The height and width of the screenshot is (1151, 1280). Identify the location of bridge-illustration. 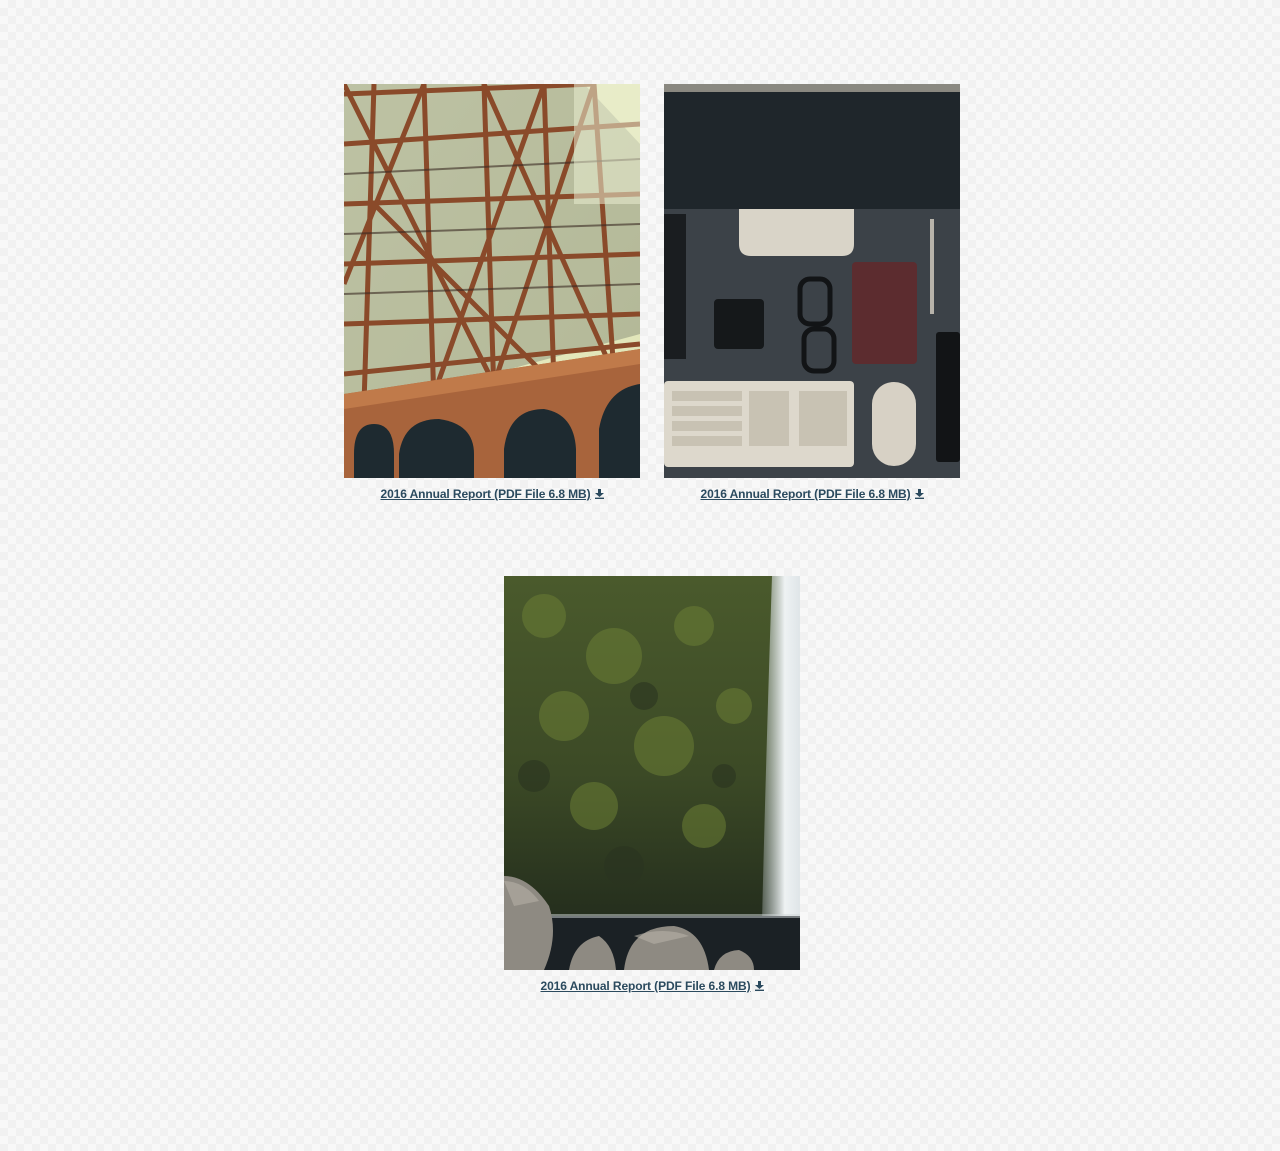
(492, 281).